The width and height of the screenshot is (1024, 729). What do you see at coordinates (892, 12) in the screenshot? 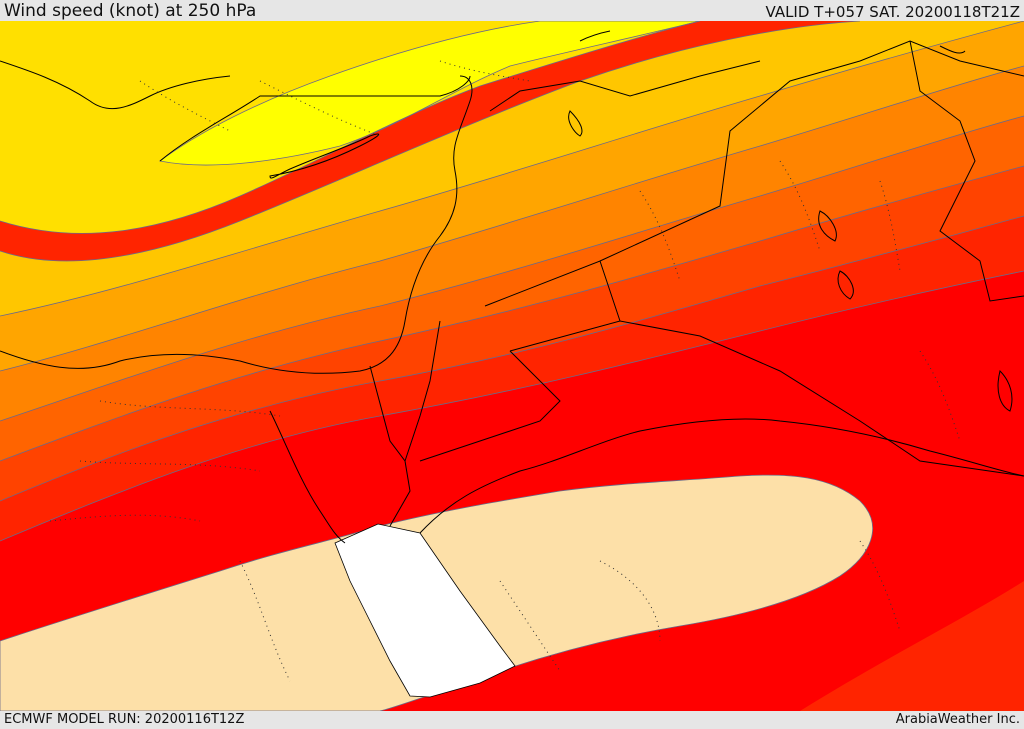
I see `valid-time: VALID T+057 SAT. 20200118T21Z` at bounding box center [892, 12].